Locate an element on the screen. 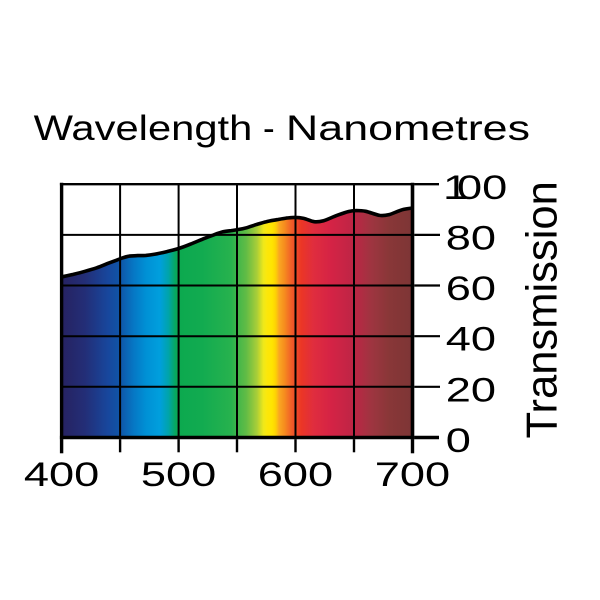 The image size is (600, 600). svg-text: 600 is located at coordinates (295, 474).